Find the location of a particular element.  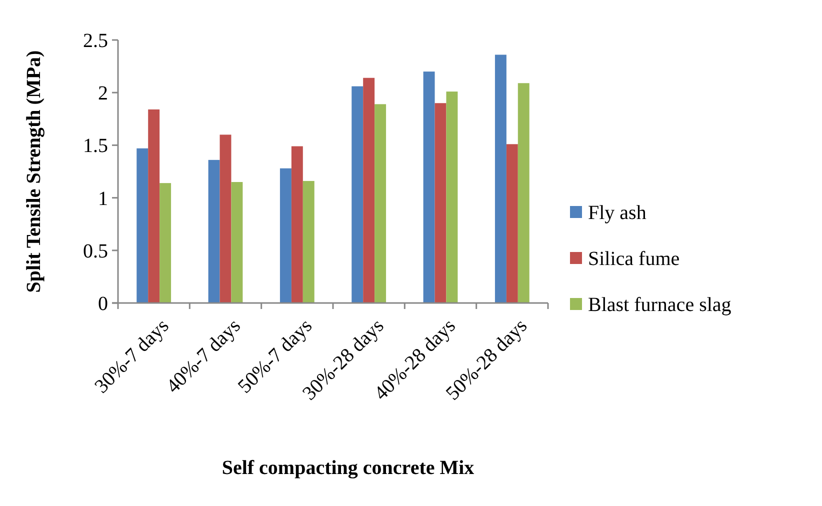

legend-label: Fly ash is located at coordinates (617, 213).